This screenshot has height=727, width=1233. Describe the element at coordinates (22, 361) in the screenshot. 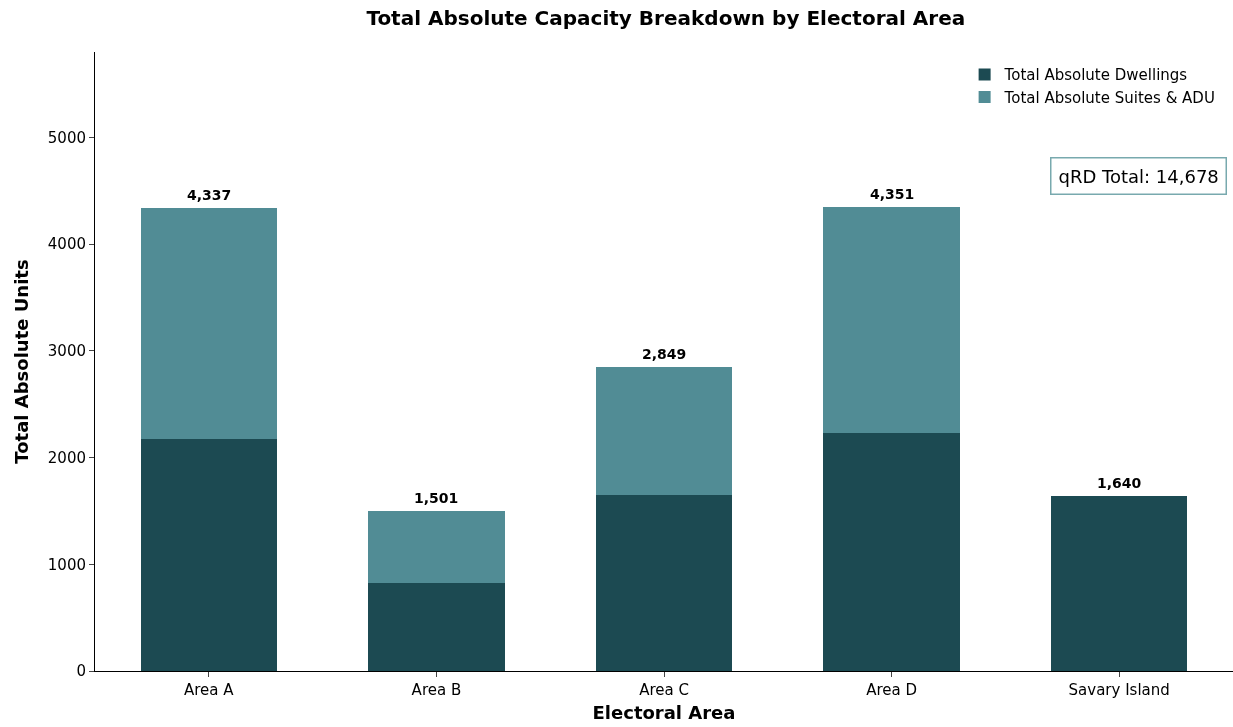

I see `y-axis-title: Total Absolute Units` at that location.